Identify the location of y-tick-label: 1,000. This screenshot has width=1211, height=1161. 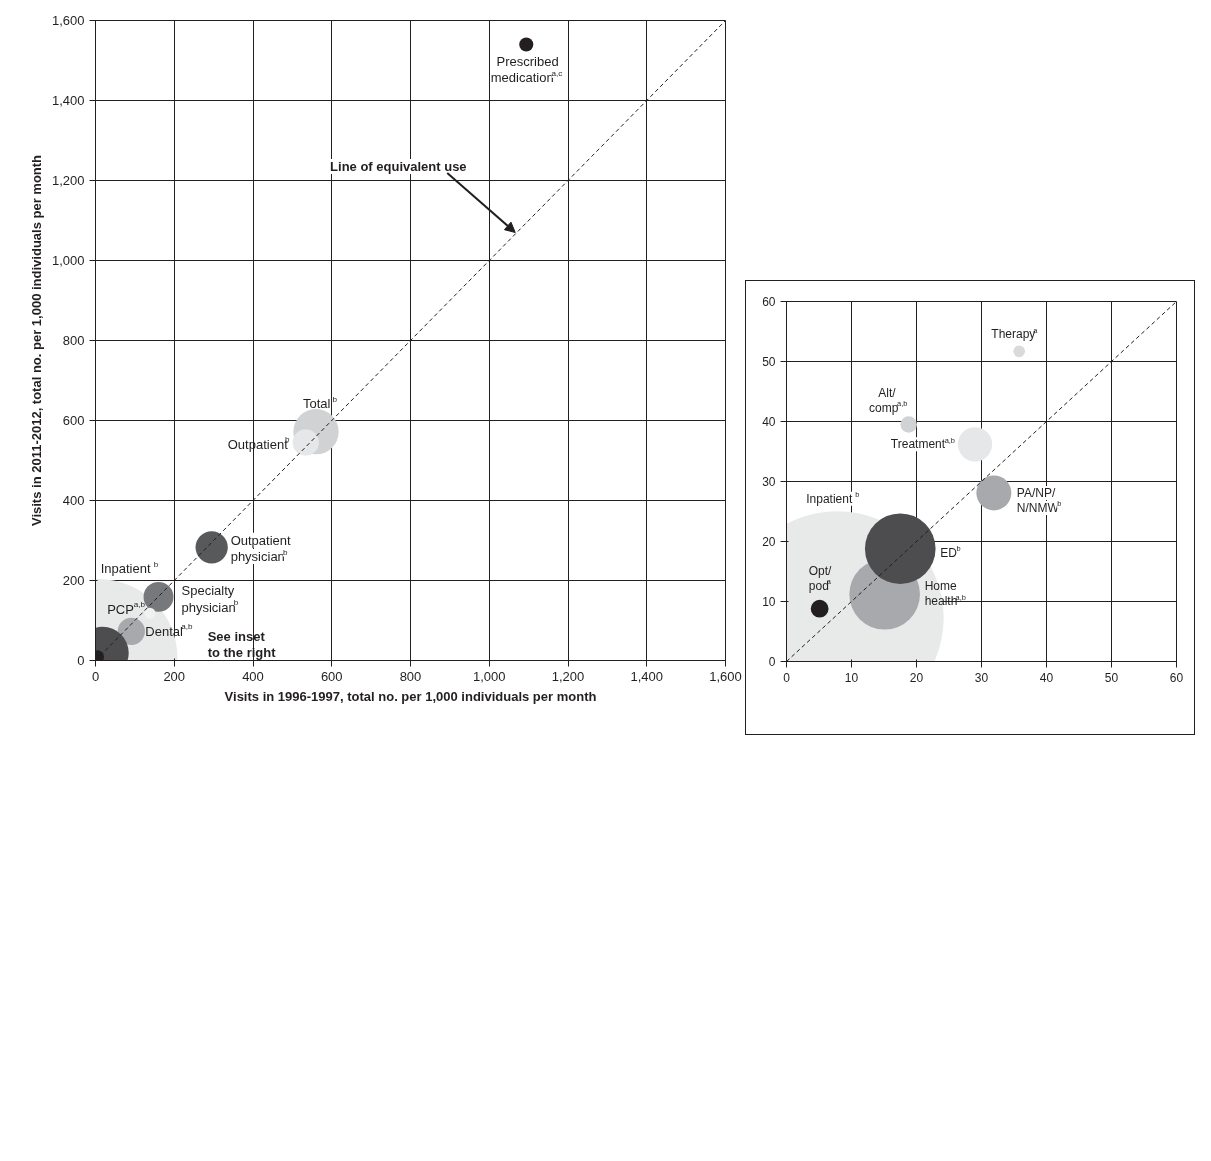
(68, 260).